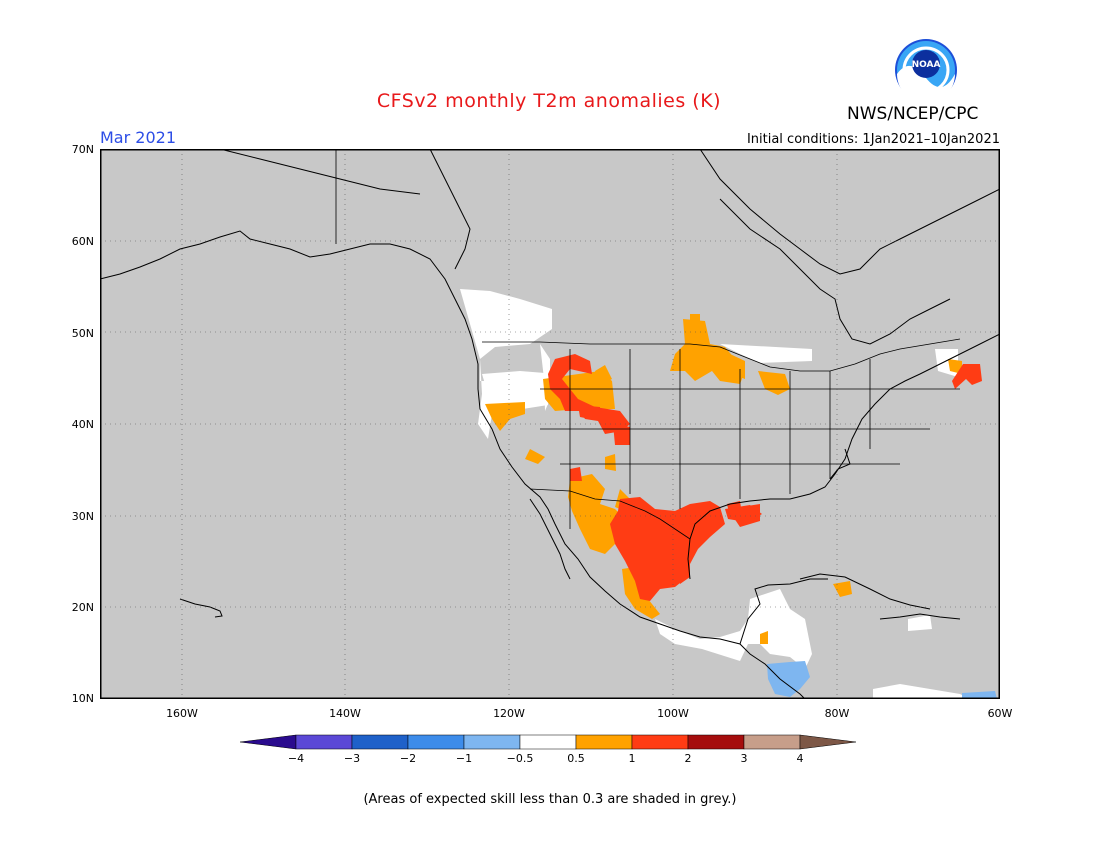 The width and height of the screenshot is (1100, 850). I want to click on colorbar-tick-label: 3, so click(744, 758).